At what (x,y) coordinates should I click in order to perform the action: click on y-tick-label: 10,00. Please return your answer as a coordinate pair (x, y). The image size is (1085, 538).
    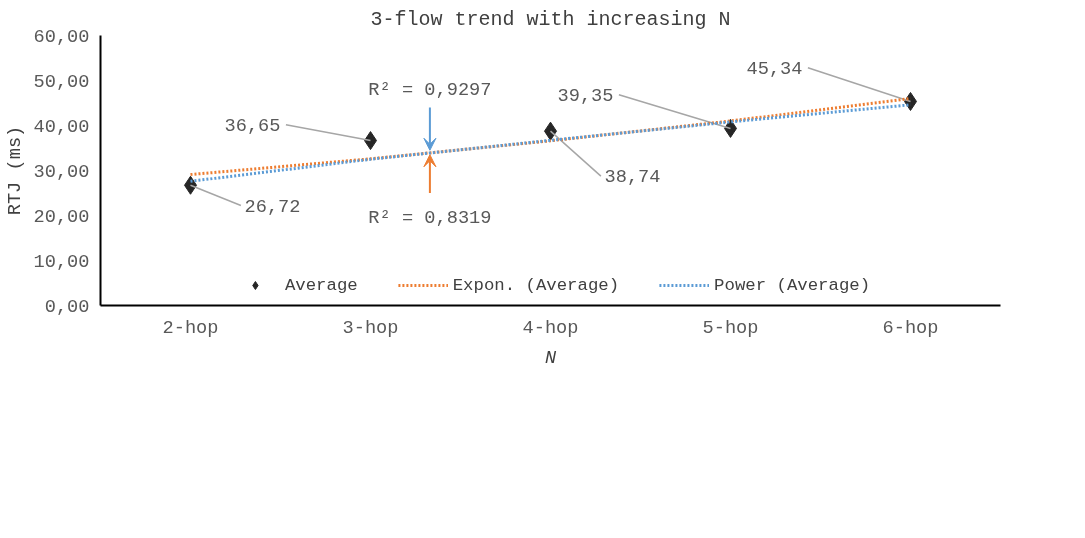
    Looking at the image, I should click on (61, 261).